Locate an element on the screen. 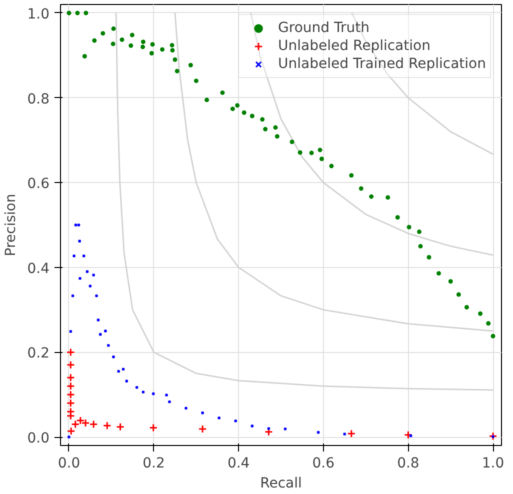 The width and height of the screenshot is (513, 494). x-axis-title: Recall is located at coordinates (281, 484).